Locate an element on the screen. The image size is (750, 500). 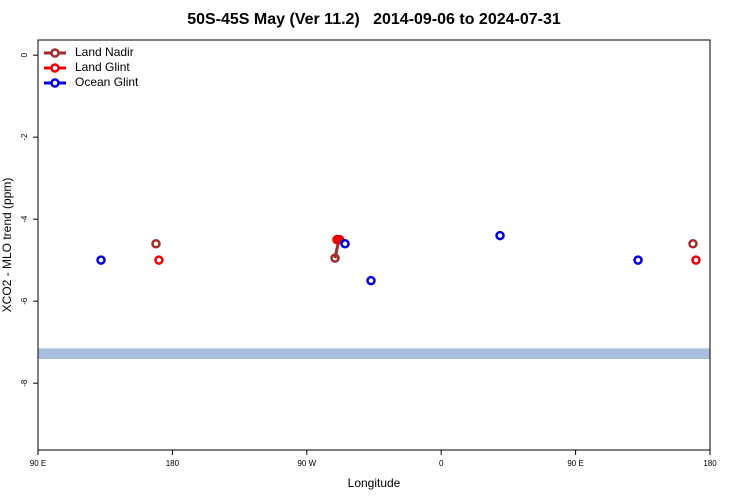
y-axis-label: XCO2 - MLO trend (ppm) is located at coordinates (7, 245).